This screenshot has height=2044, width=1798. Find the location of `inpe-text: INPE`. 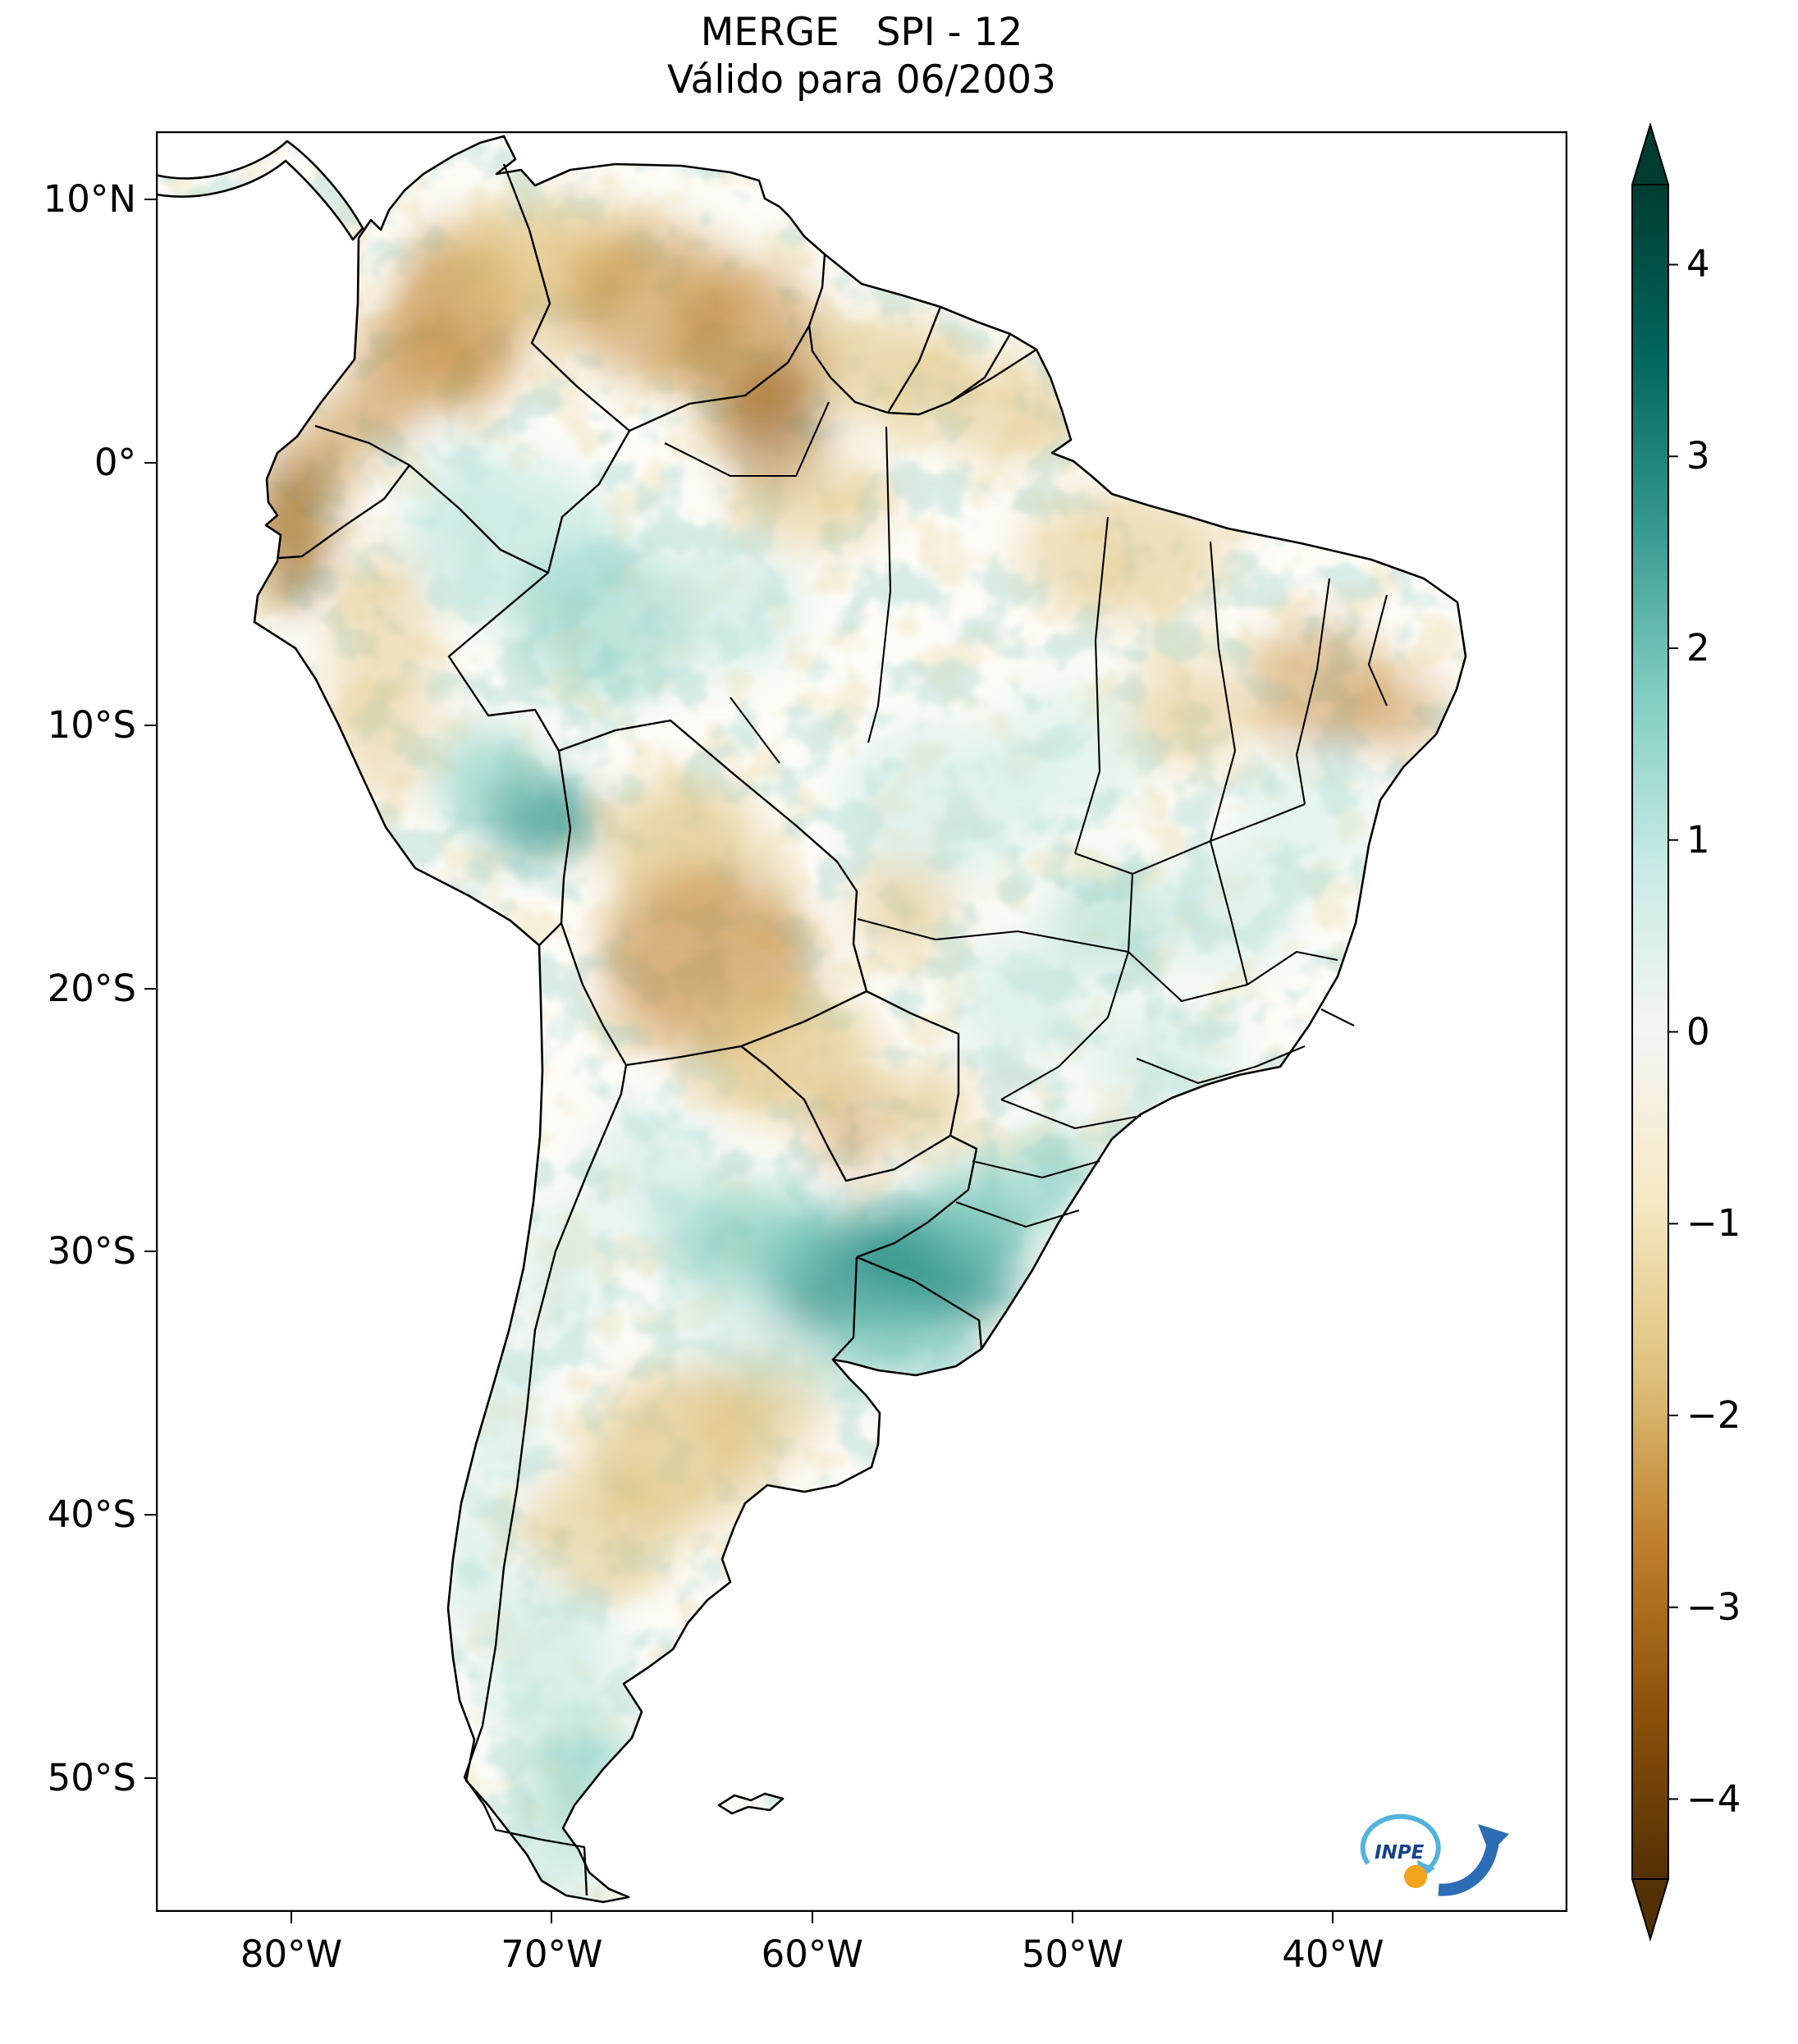

inpe-text: INPE is located at coordinates (1400, 1852).